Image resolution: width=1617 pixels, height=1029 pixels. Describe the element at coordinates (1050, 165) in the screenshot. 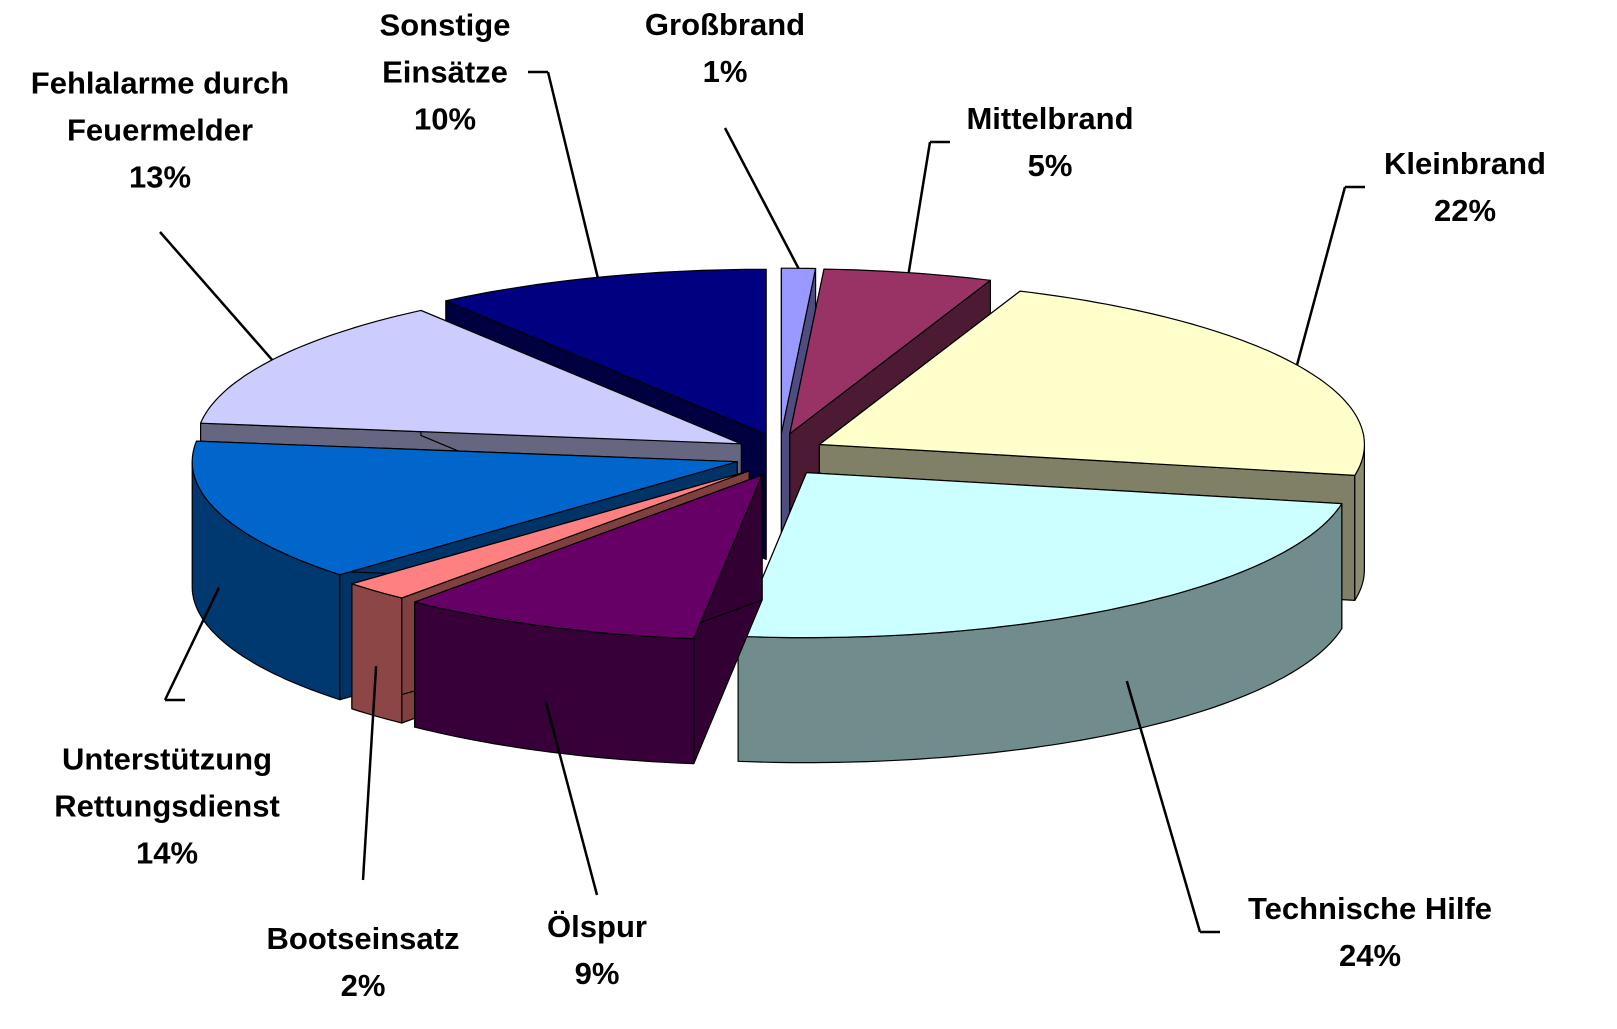

I see `value-label: 5%` at that location.